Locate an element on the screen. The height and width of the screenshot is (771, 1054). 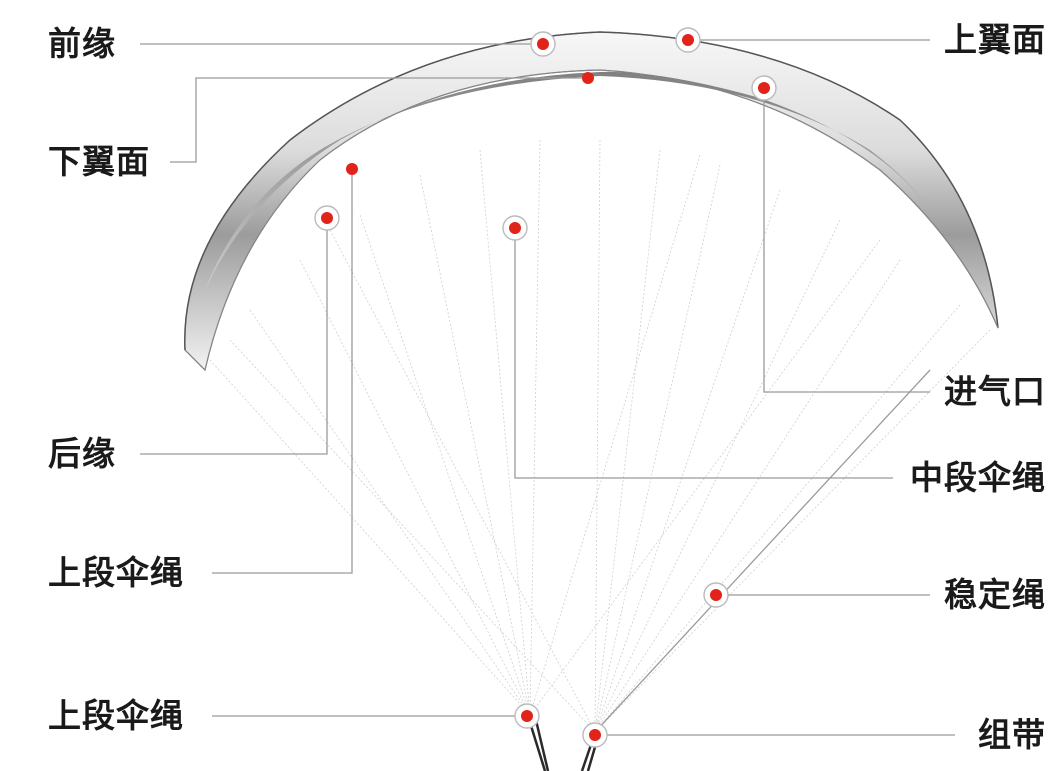
marker-middle-lines is located at coordinates (515, 228).